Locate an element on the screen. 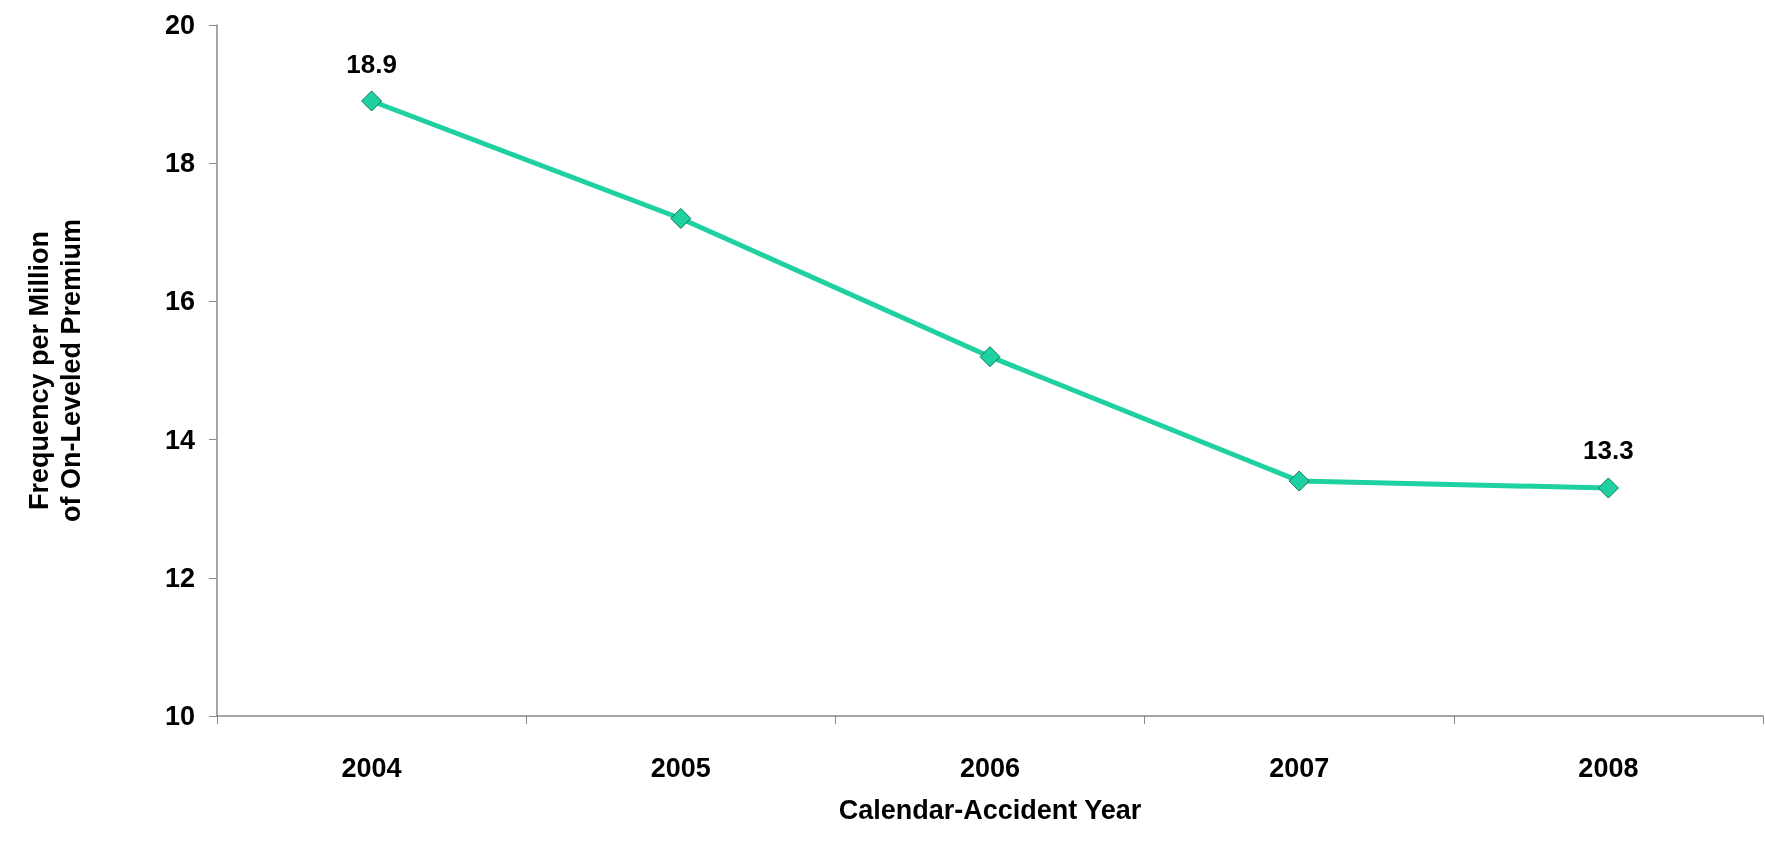  x-axis-title: Calendar-Accident Year is located at coordinates (990, 809).